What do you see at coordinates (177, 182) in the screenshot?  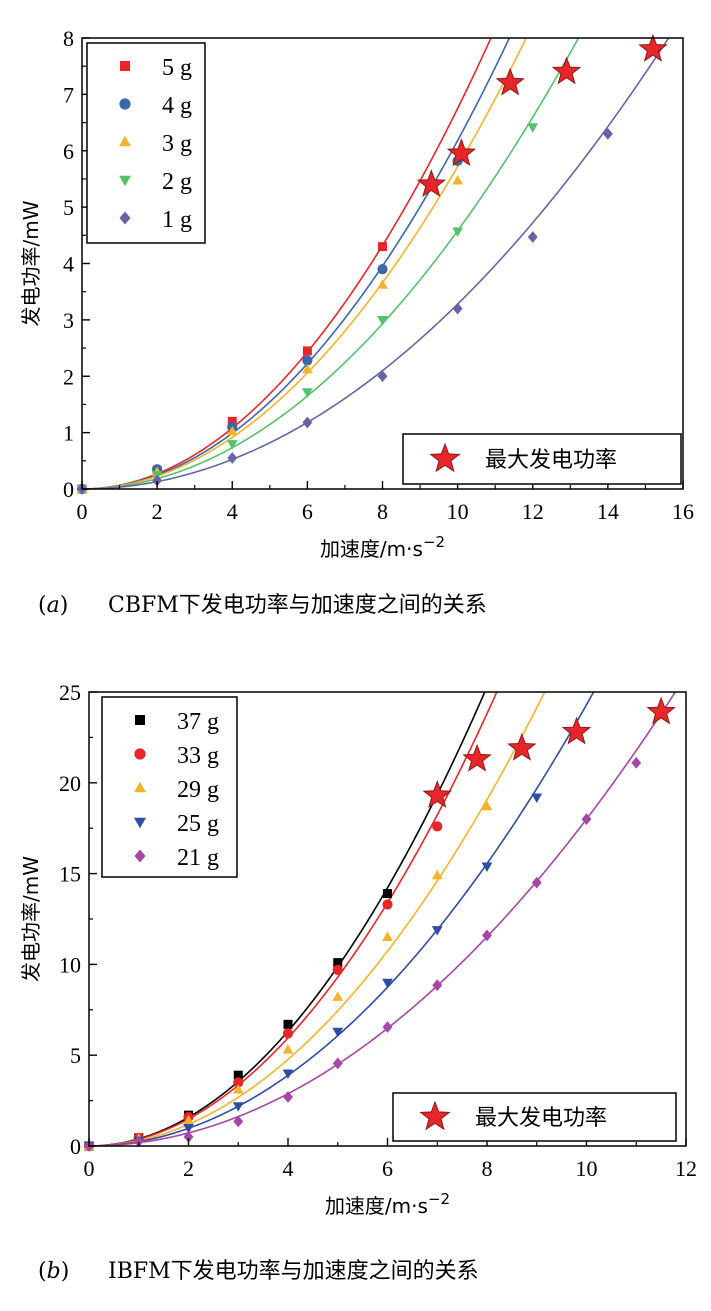 I see `legend-label-3: 2 g` at bounding box center [177, 182].